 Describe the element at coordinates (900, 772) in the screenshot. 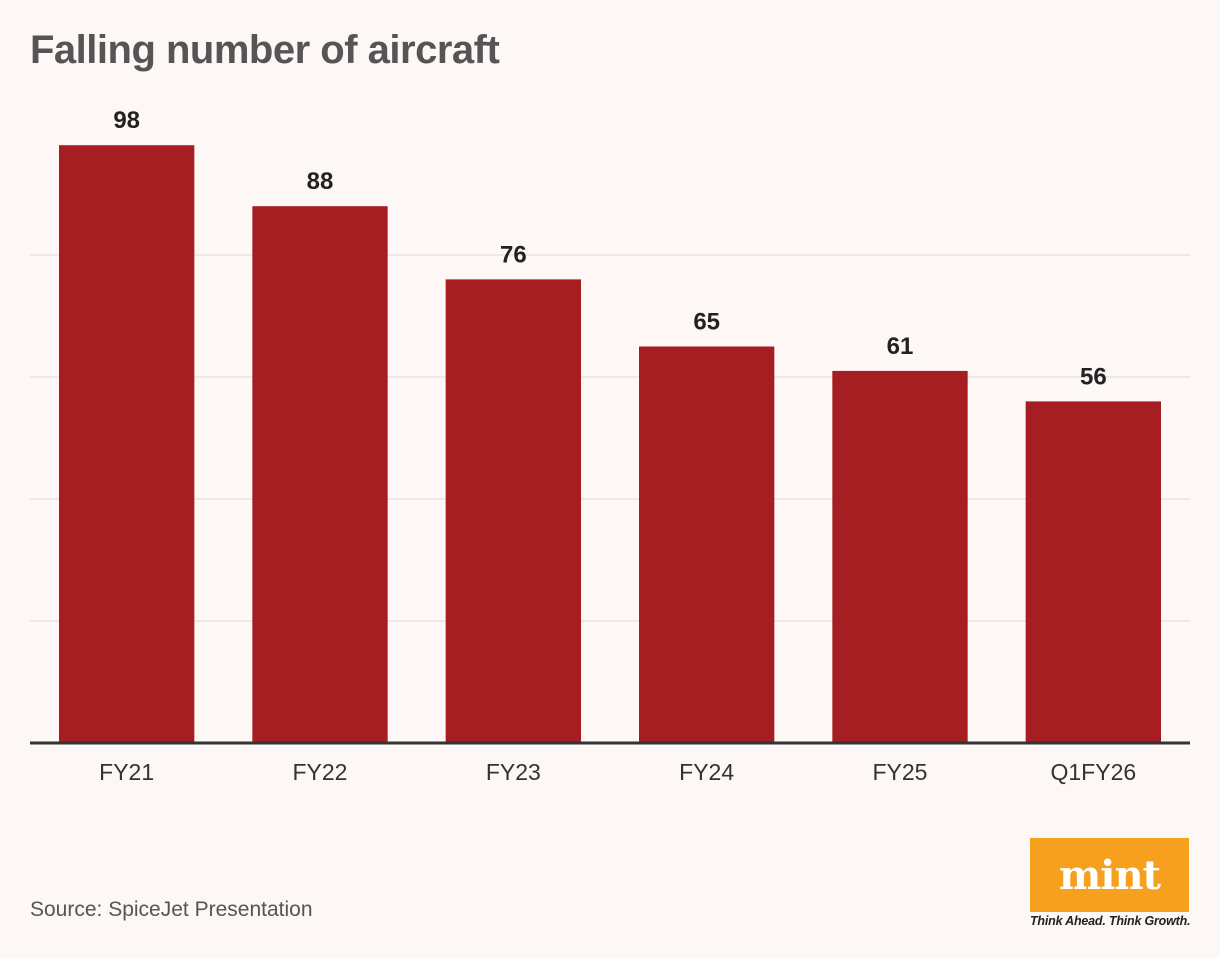

I see `x-tick-fy25: FY25` at that location.